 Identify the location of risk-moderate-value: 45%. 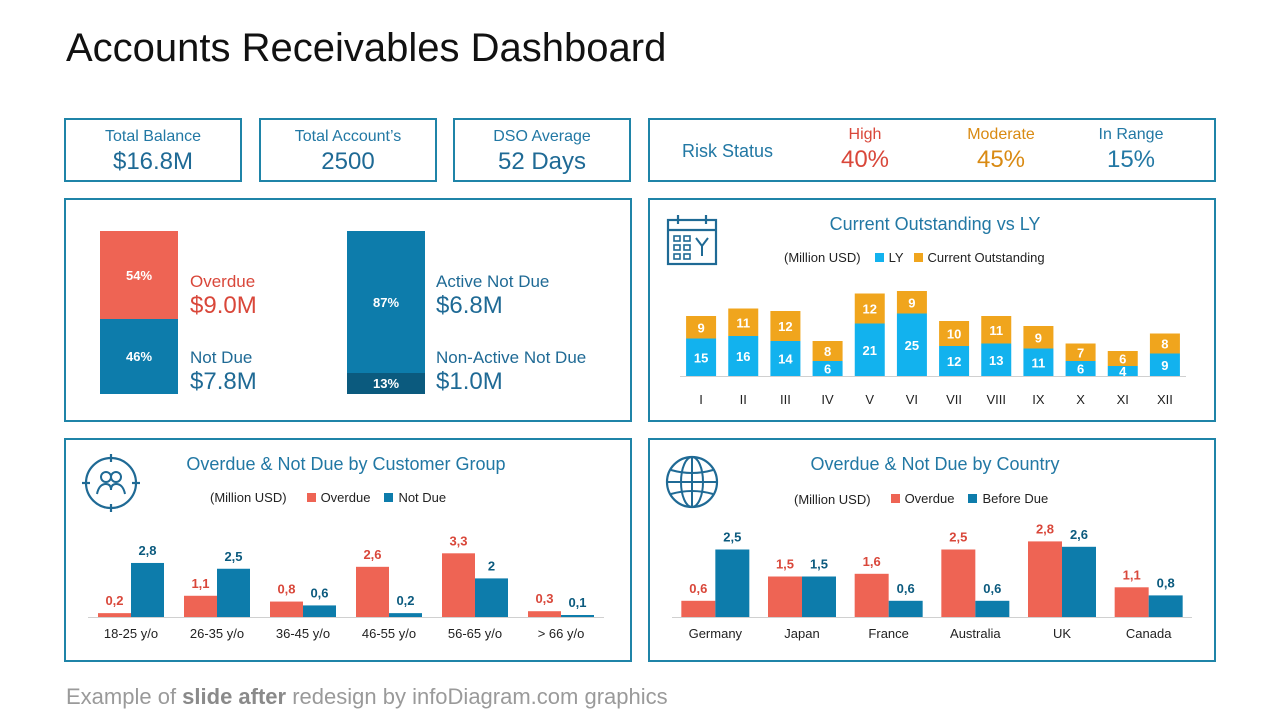
(1001, 159).